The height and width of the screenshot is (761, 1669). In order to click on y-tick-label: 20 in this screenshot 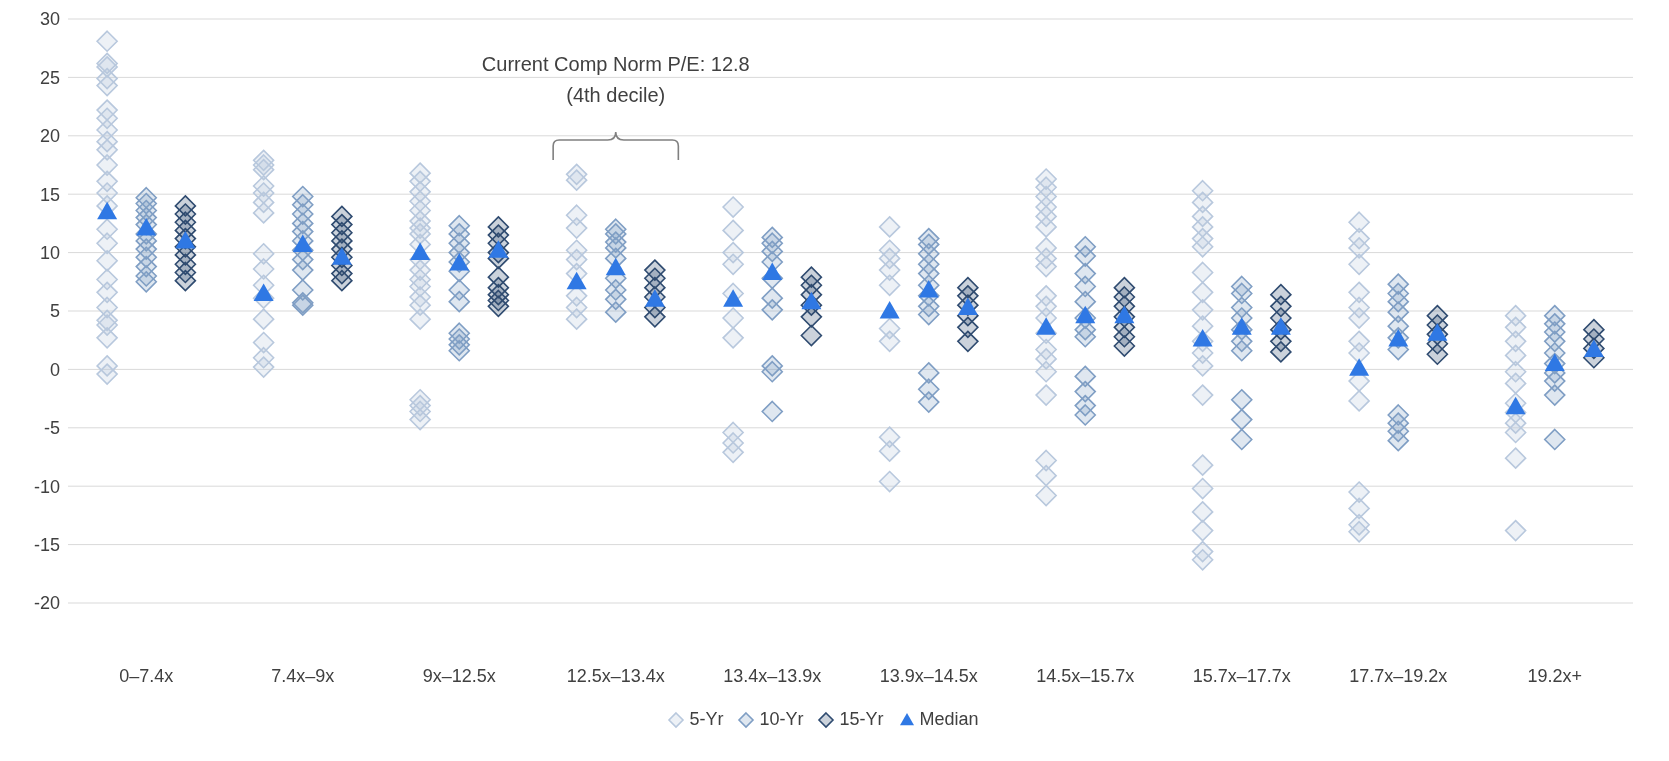, I will do `click(49, 136)`.